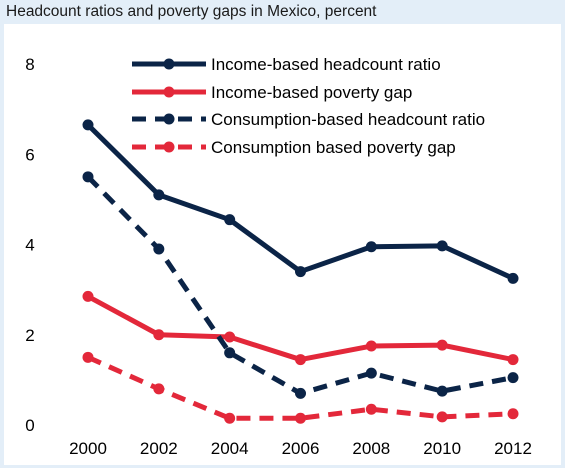 This screenshot has width=565, height=468. Describe the element at coordinates (326, 64) in the screenshot. I see `legend-label: Income-based headcount ratio` at that location.